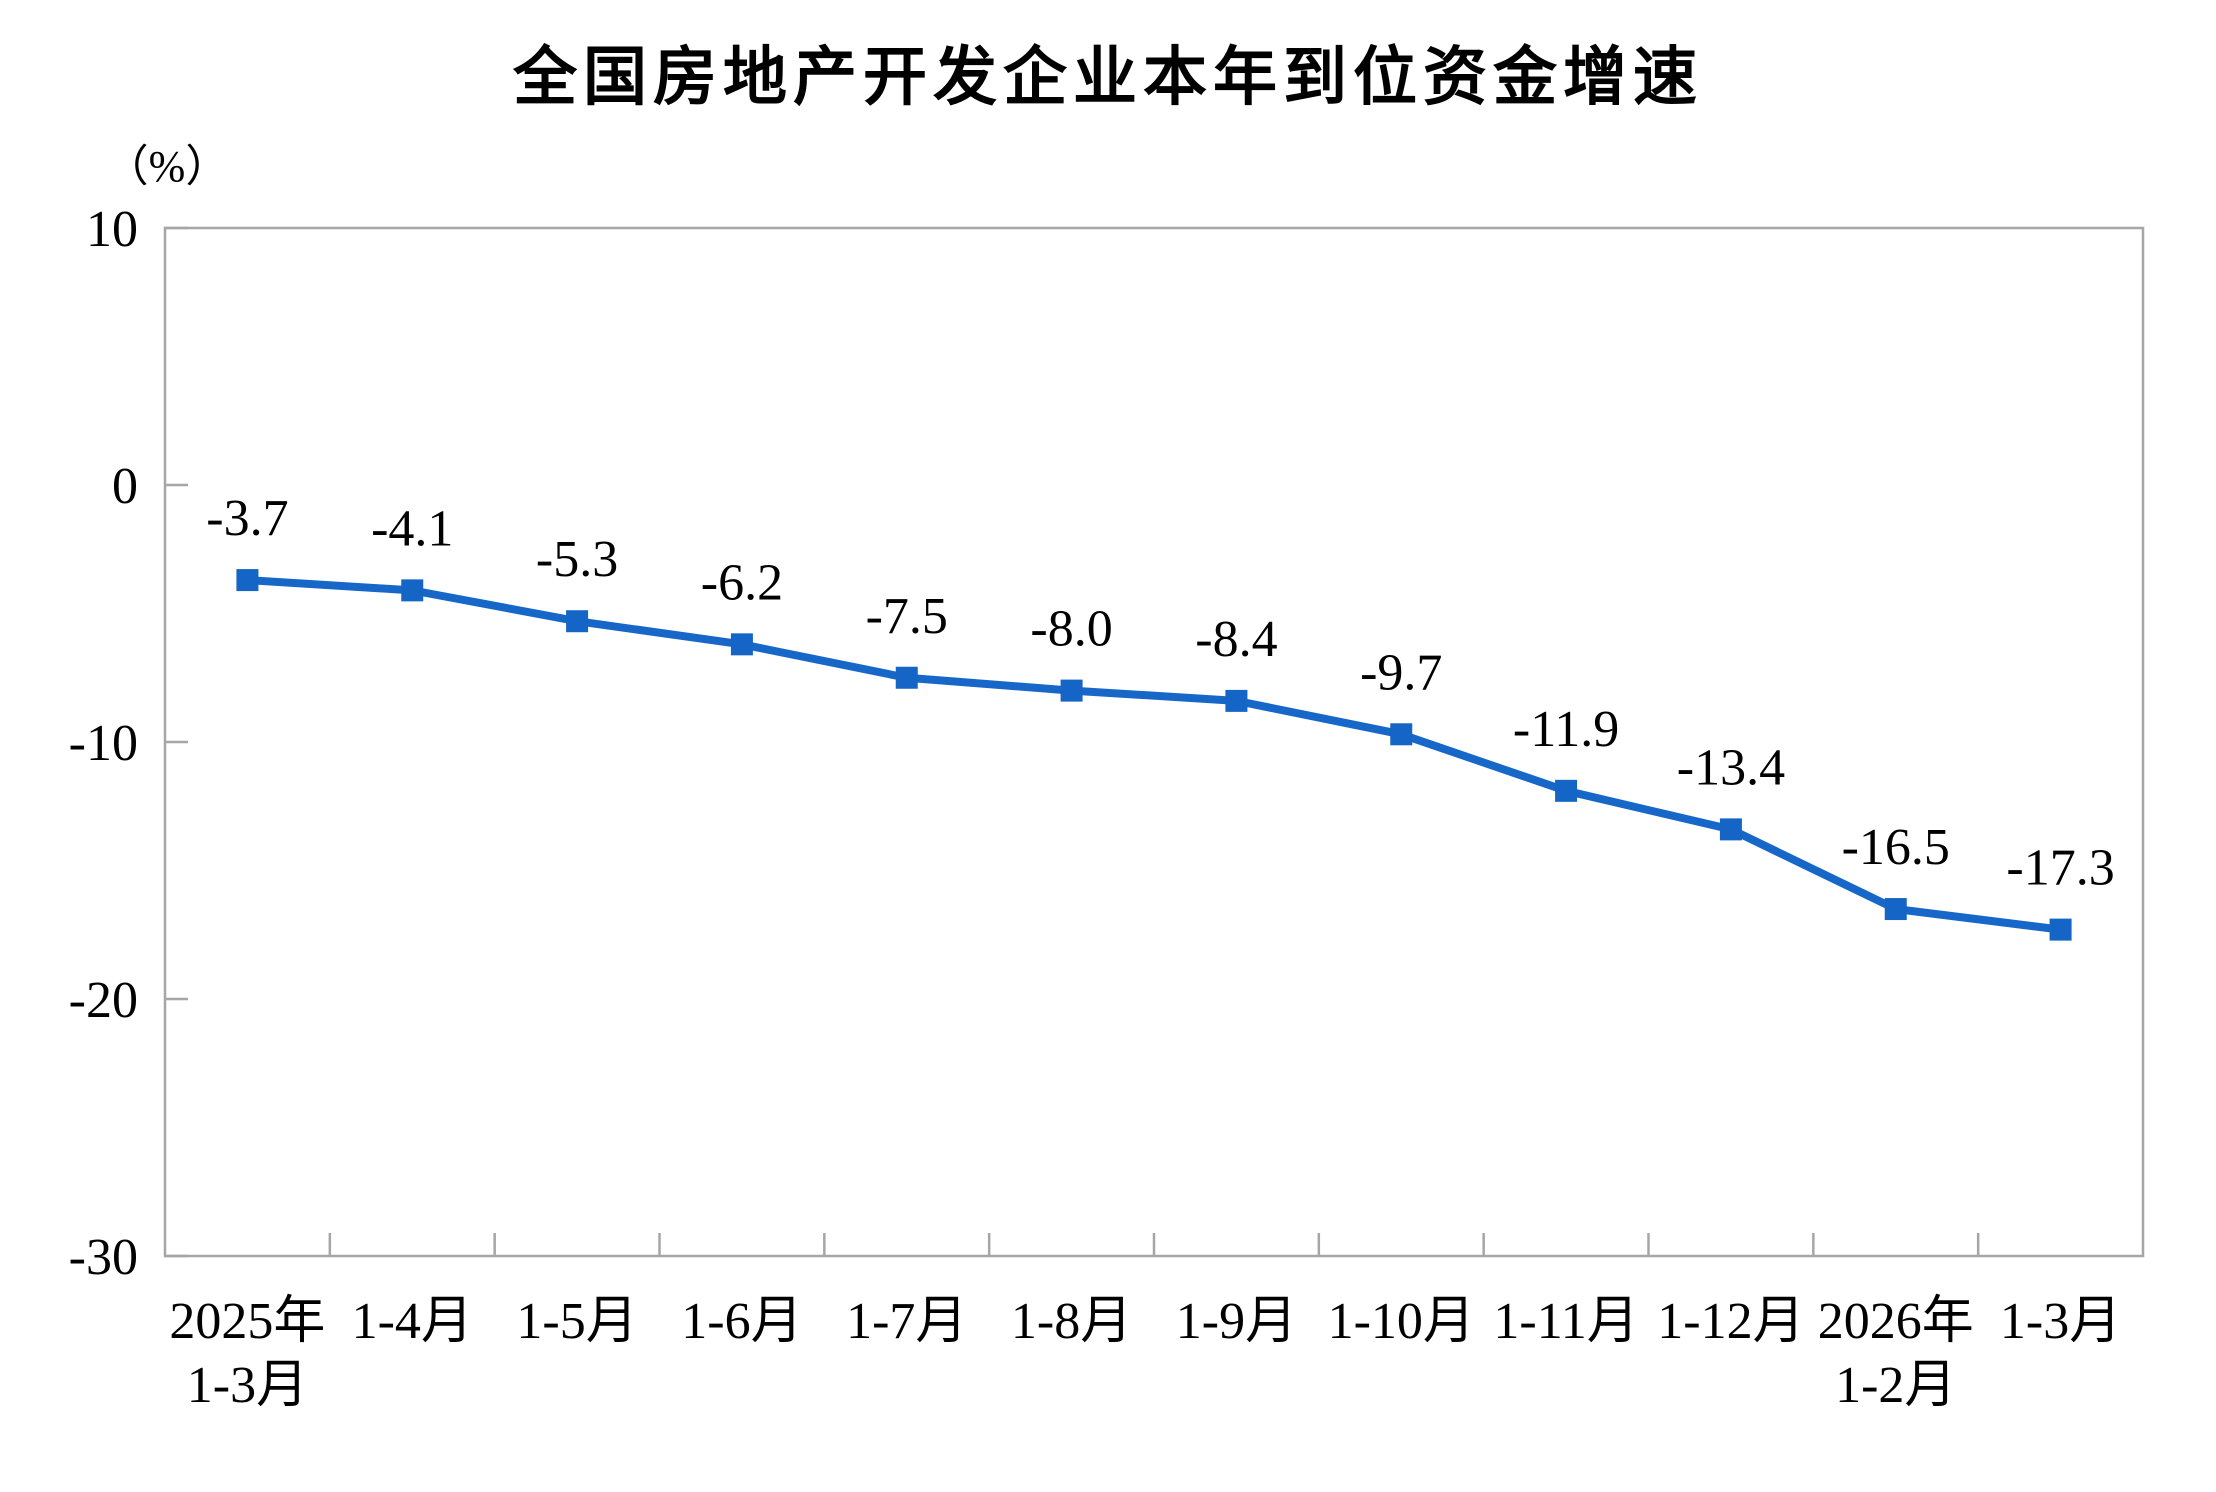 This screenshot has height=1492, width=2216. I want to click on chart-title: 全国房地产开发企业本年到位资金增速, so click(1108, 77).